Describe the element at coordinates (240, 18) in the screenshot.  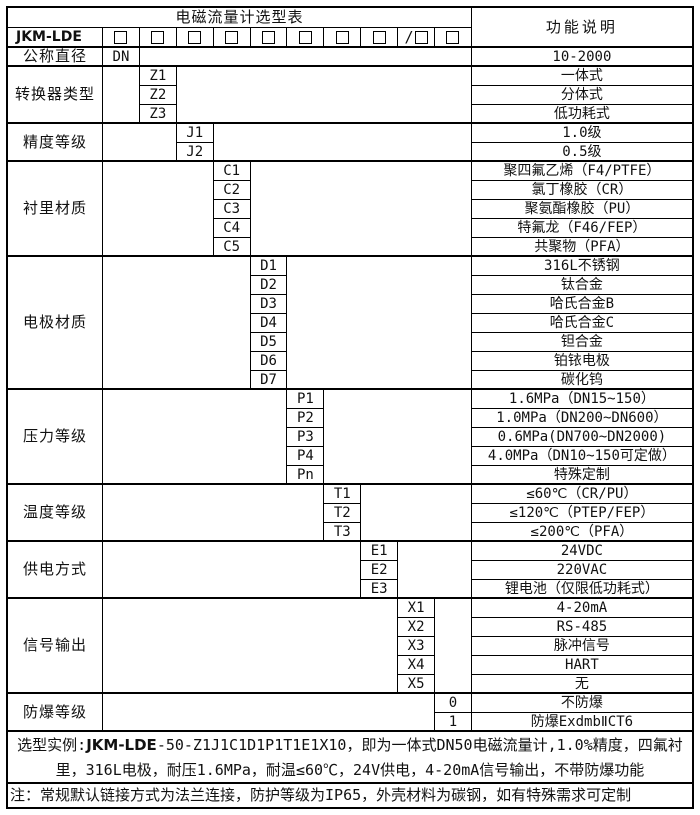
I see `table-title: 电磁流量计选型表` at that location.